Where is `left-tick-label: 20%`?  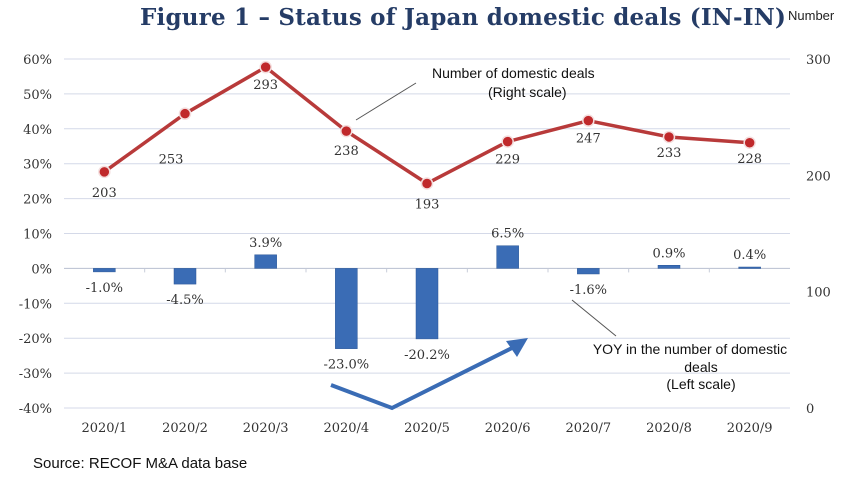
left-tick-label: 20% is located at coordinates (37, 200).